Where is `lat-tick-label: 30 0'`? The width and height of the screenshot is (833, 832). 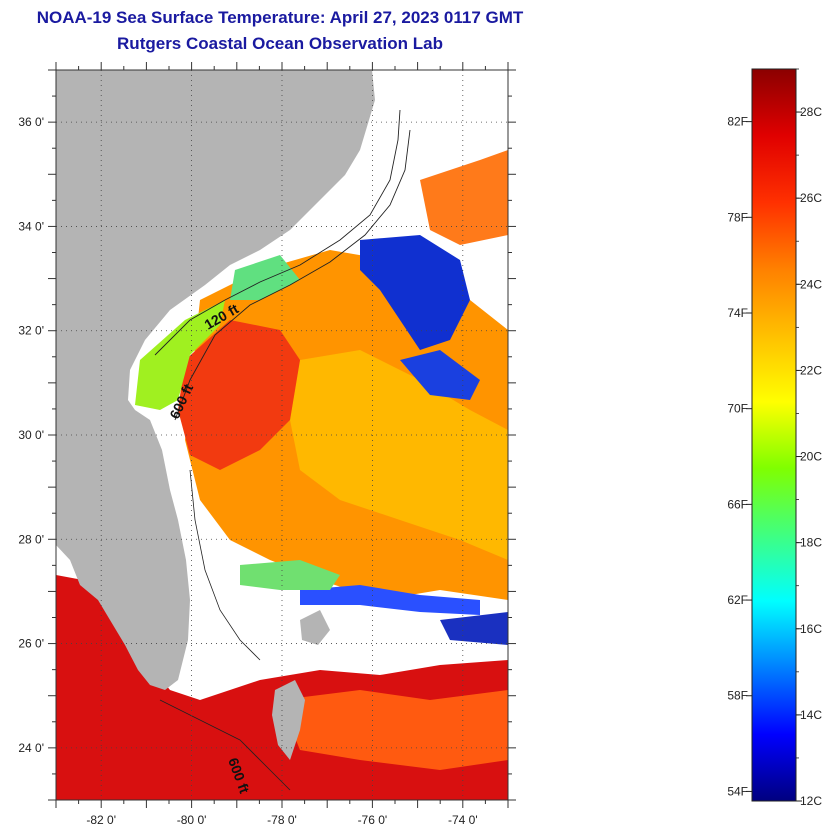
lat-tick-label: 30 0' is located at coordinates (31, 435).